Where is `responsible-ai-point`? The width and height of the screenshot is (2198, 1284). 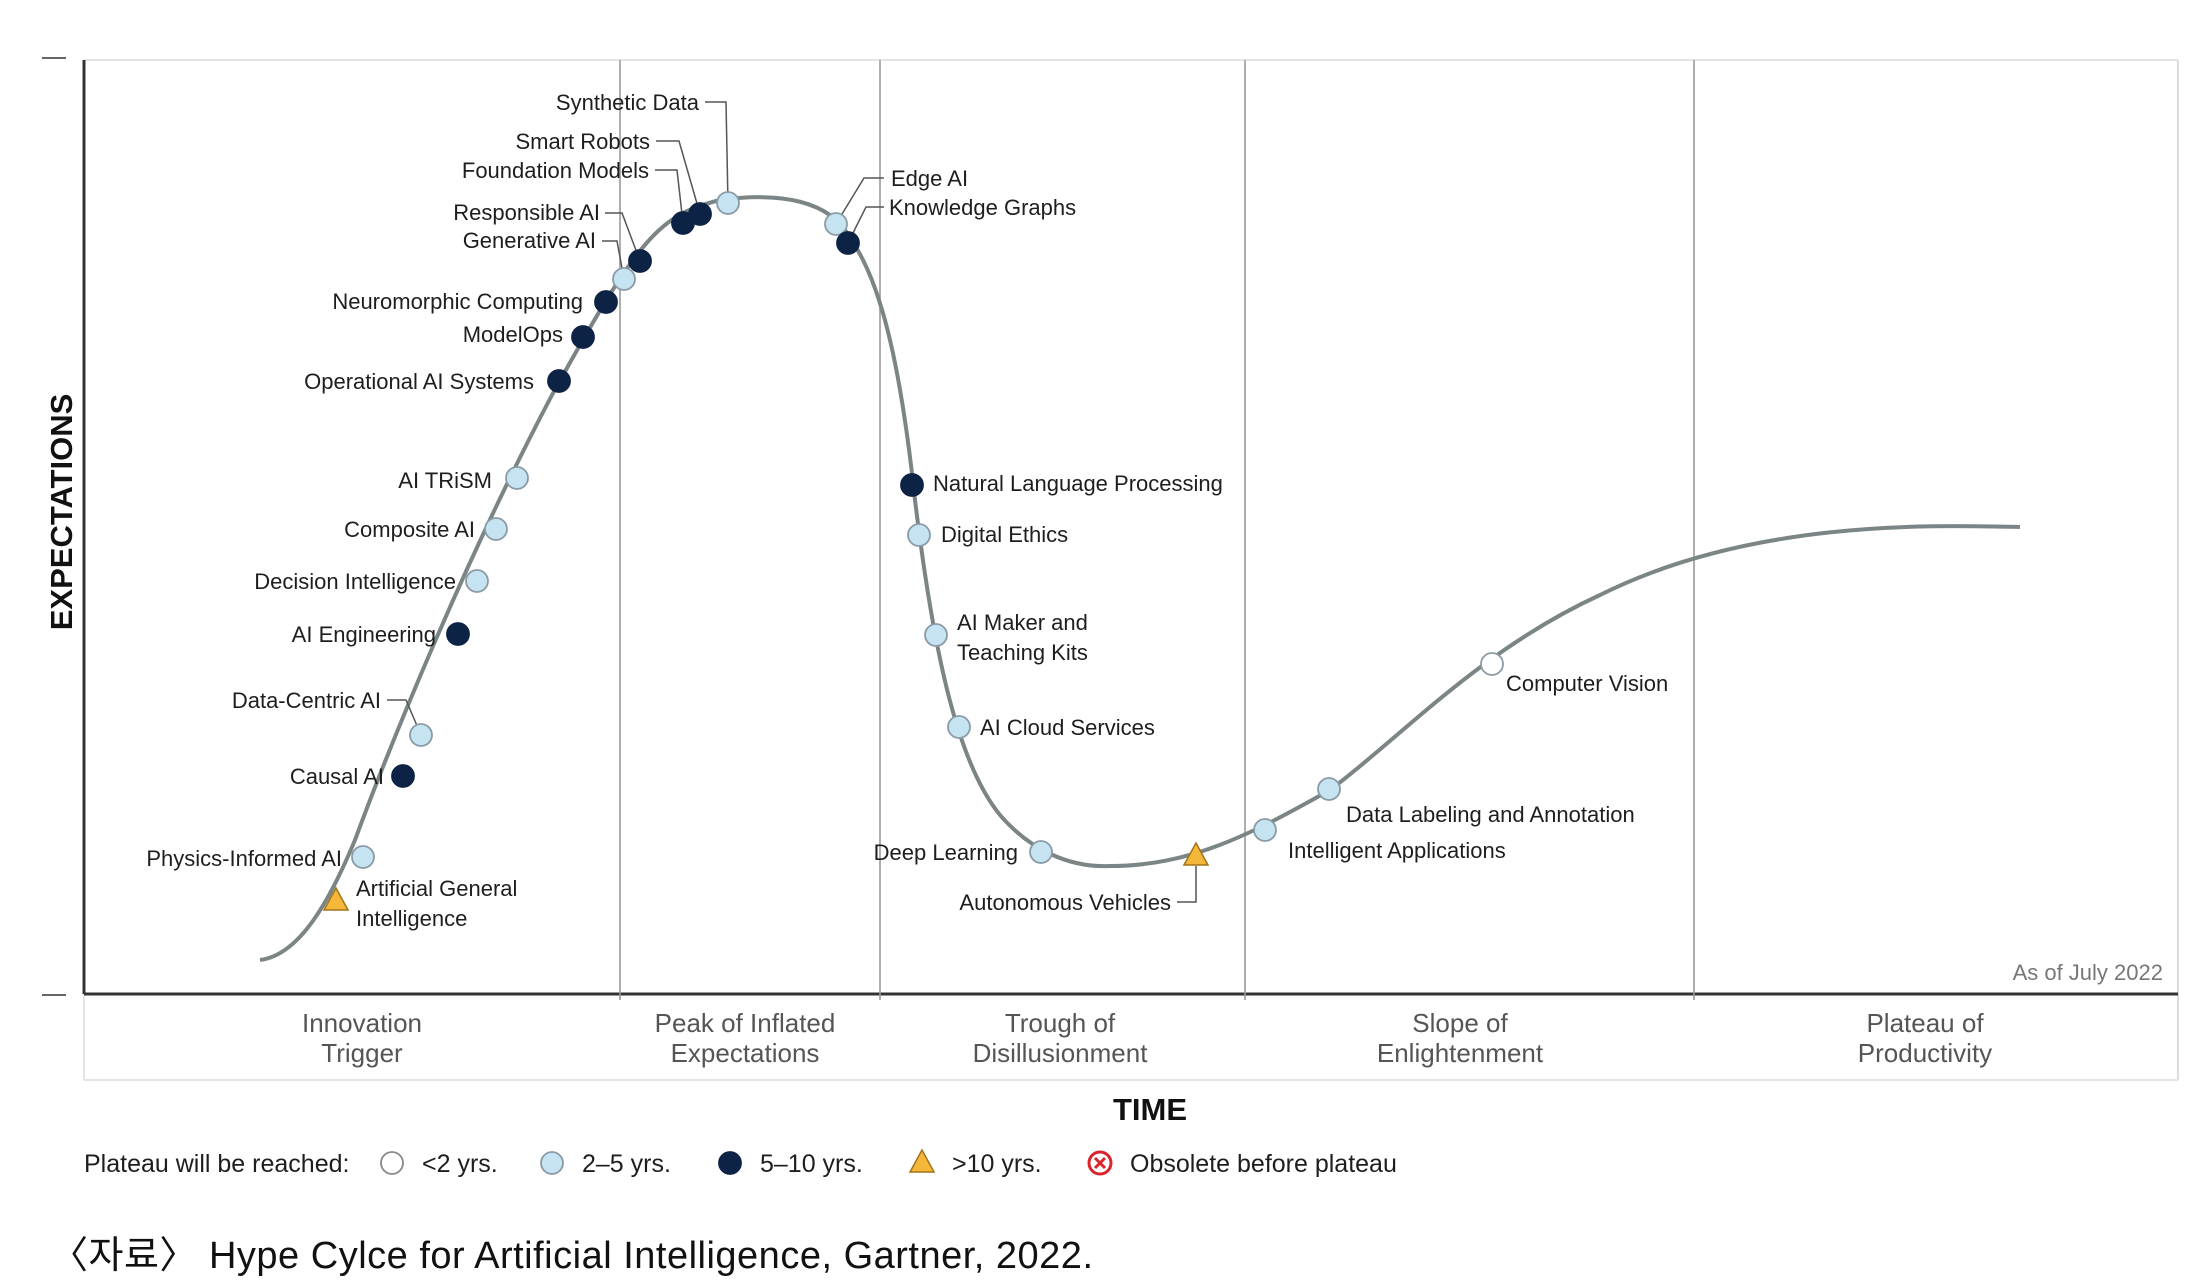
responsible-ai-point is located at coordinates (640, 261).